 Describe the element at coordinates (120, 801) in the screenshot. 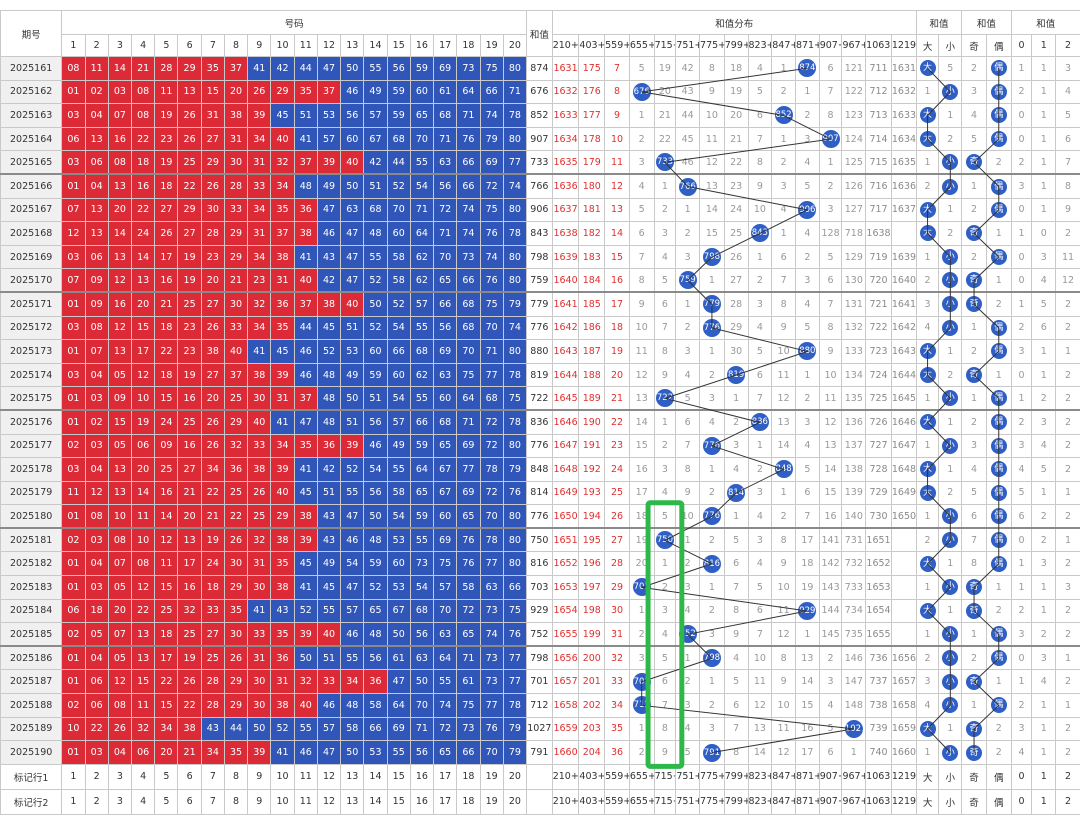

I see `mark-number: 3` at that location.